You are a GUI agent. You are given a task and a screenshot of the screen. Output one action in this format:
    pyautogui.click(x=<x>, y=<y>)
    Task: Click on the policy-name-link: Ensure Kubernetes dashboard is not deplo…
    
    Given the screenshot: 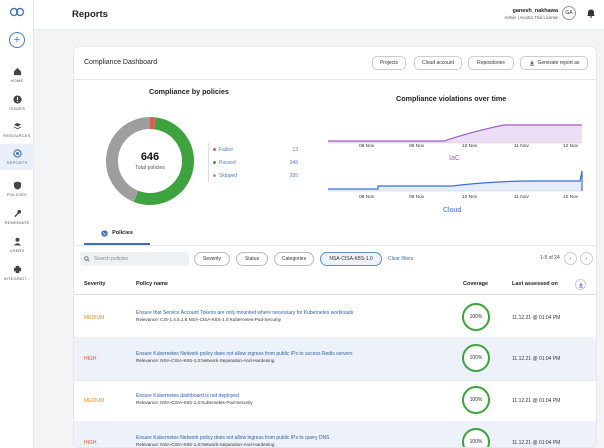 What is the action you would take?
    pyautogui.click(x=187, y=396)
    